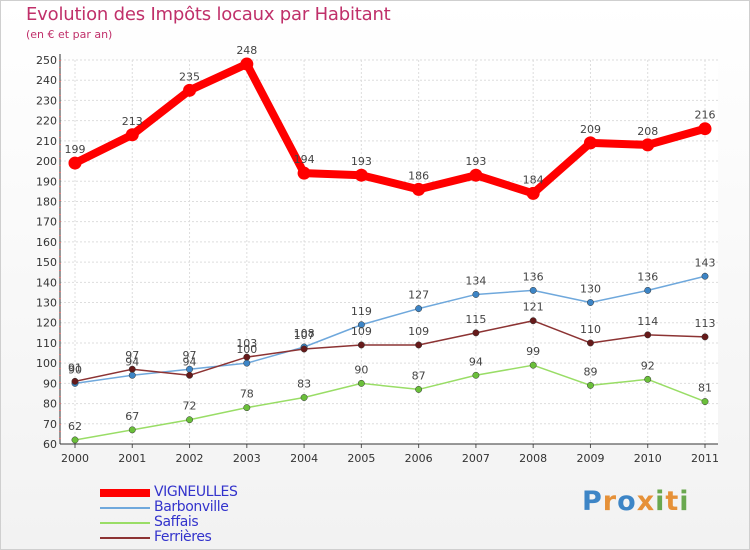 The image size is (750, 550). Describe the element at coordinates (590, 329) in the screenshot. I see `data-label: 110` at that location.